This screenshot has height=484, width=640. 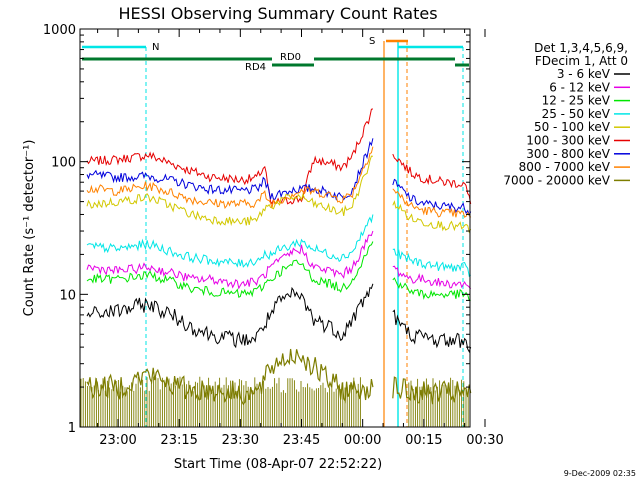 What do you see at coordinates (67, 295) in the screenshot?
I see `y-tick-label: 10` at bounding box center [67, 295].